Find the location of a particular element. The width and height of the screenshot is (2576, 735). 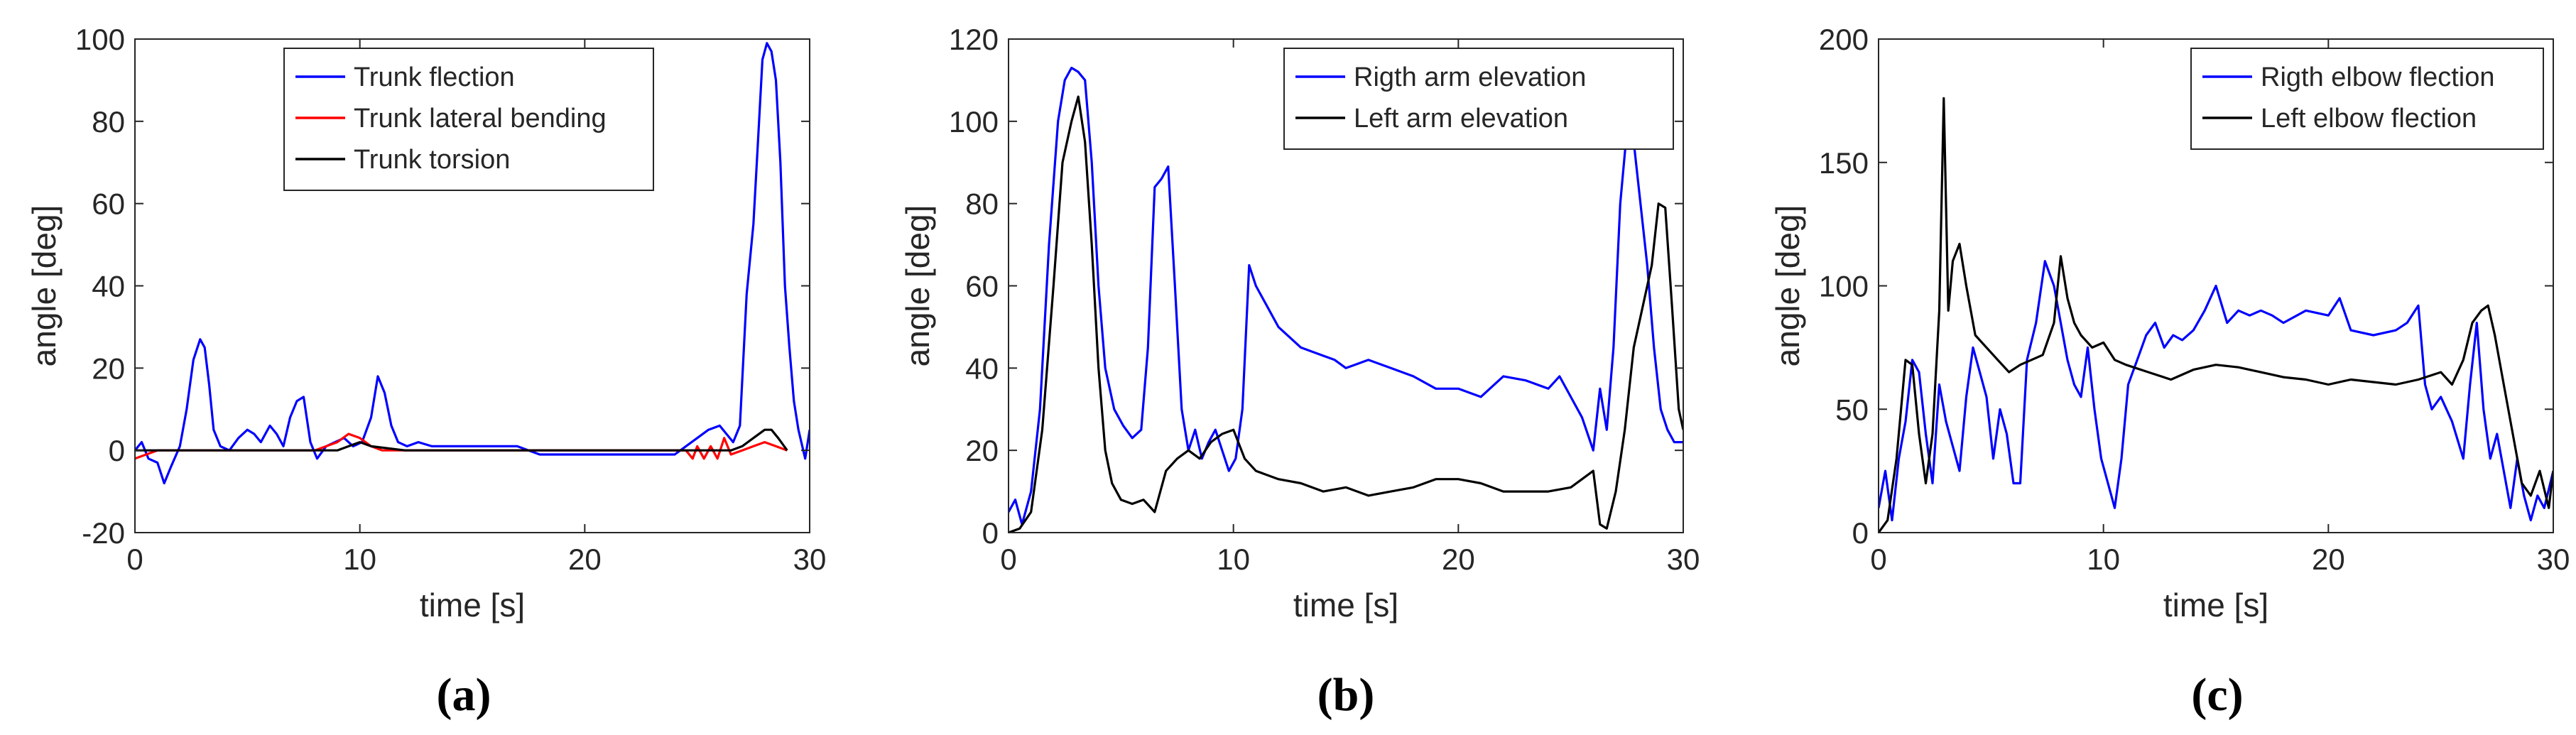

y-tick-label: 150 is located at coordinates (1844, 163).